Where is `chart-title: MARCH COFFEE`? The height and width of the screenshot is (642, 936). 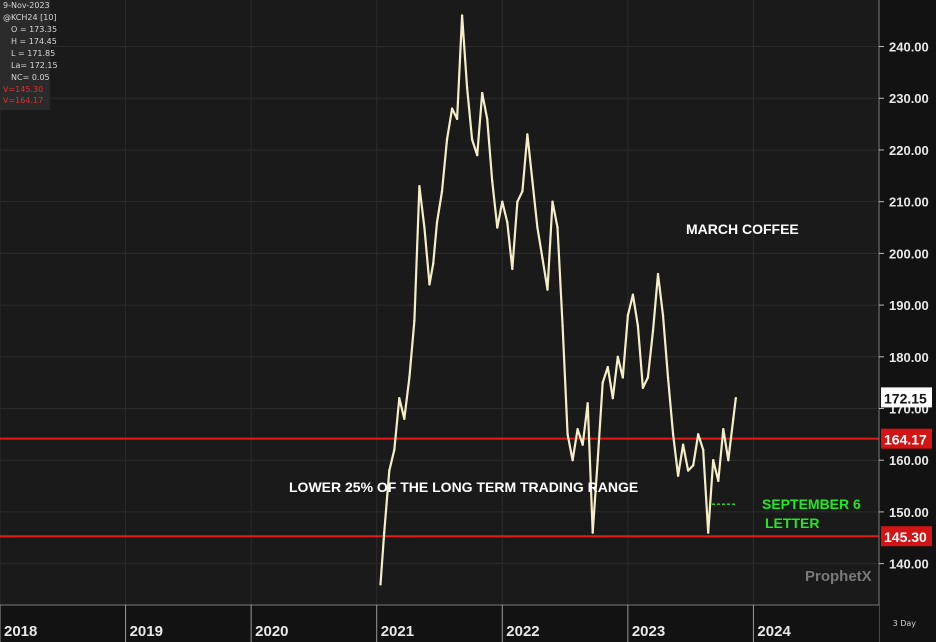 chart-title: MARCH COFFEE is located at coordinates (742, 229).